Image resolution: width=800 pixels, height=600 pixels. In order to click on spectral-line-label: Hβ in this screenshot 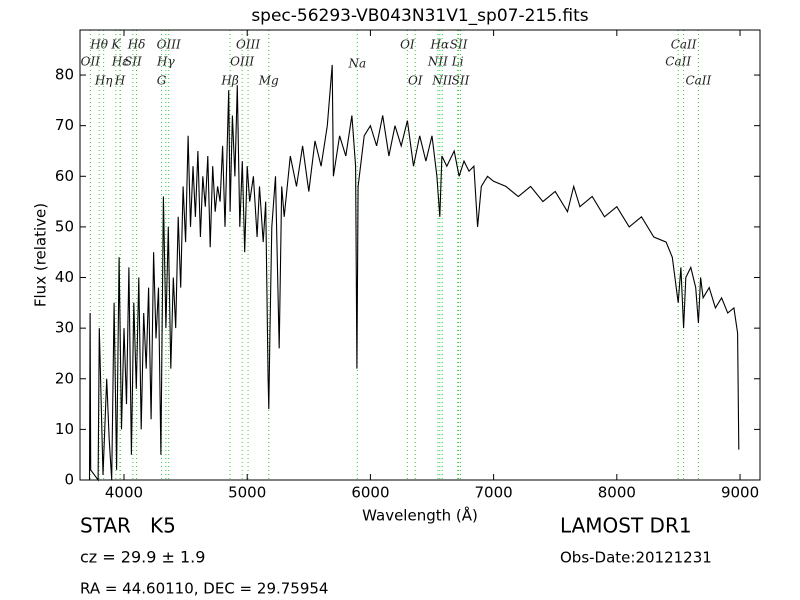, I will do `click(229, 81)`.